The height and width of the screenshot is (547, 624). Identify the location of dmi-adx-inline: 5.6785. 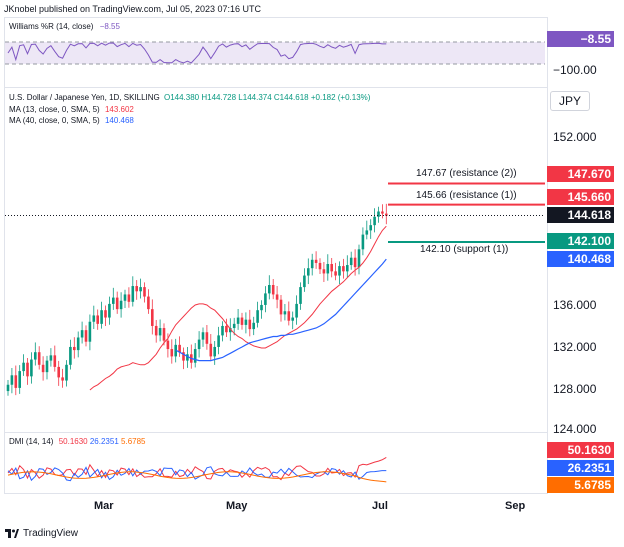
(133, 441).